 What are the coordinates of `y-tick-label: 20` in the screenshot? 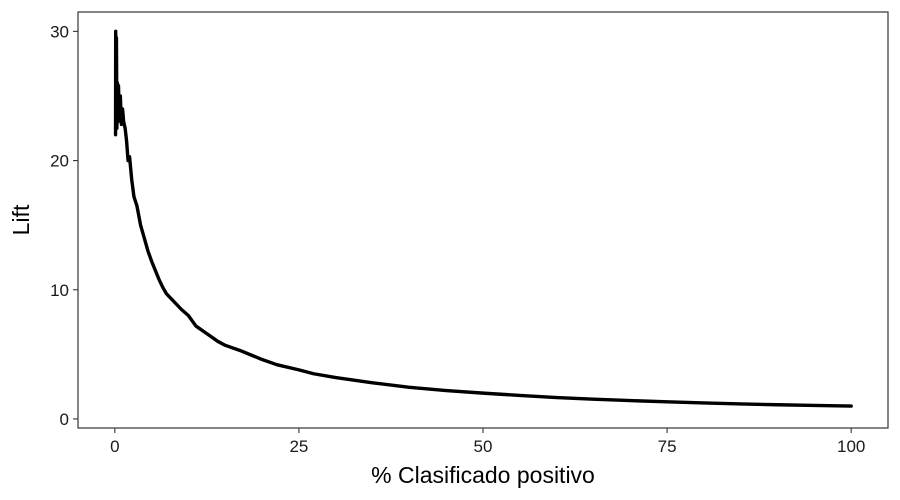 It's located at (59, 161).